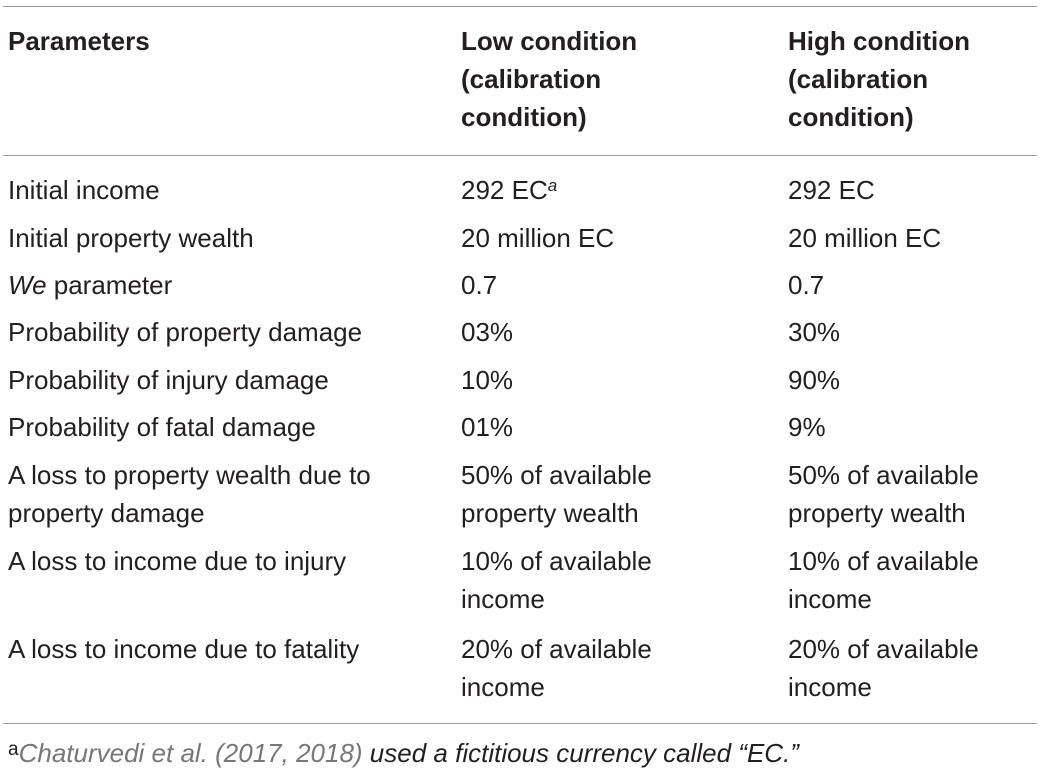  I want to click on table-bottom-rule, so click(520, 723).